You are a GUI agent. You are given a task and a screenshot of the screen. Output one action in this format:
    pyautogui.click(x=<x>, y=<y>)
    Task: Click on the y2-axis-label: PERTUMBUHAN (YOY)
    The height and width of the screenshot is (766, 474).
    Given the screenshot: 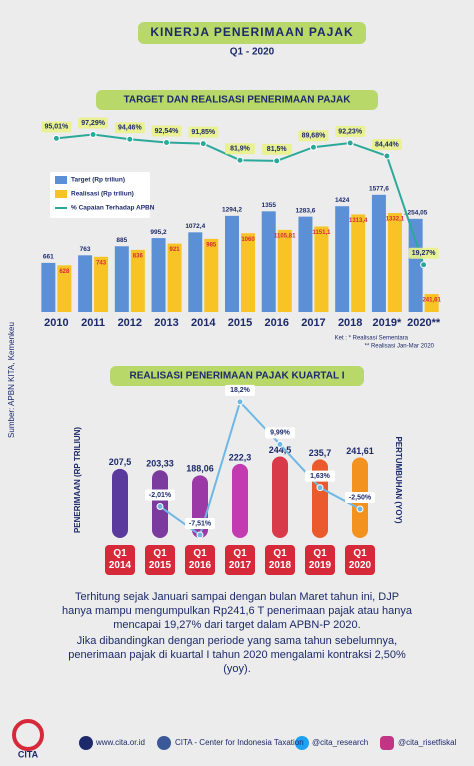 What is the action you would take?
    pyautogui.click(x=398, y=479)
    